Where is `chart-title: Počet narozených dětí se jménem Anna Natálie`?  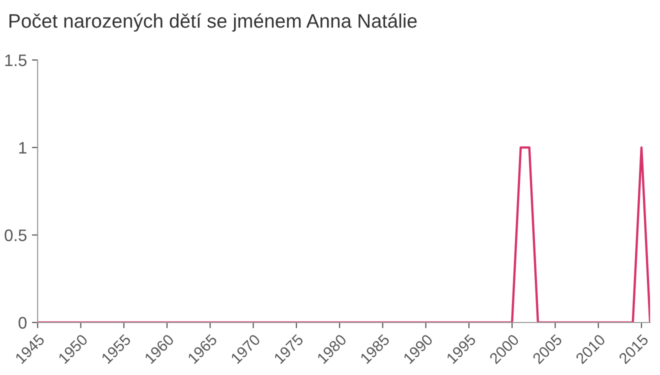 chart-title: Počet narozených dětí se jménem Anna Natálie is located at coordinates (213, 22).